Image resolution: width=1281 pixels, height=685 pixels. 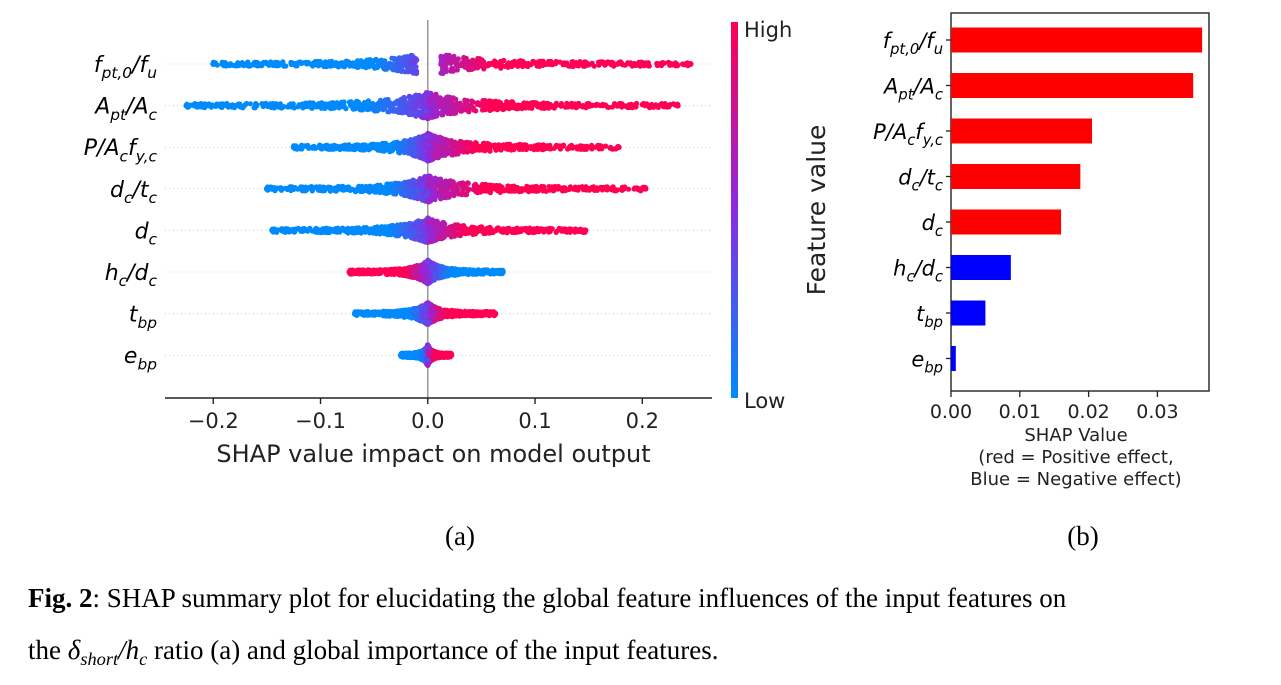 What do you see at coordinates (267, 189) in the screenshot?
I see `shap-point-min` at bounding box center [267, 189].